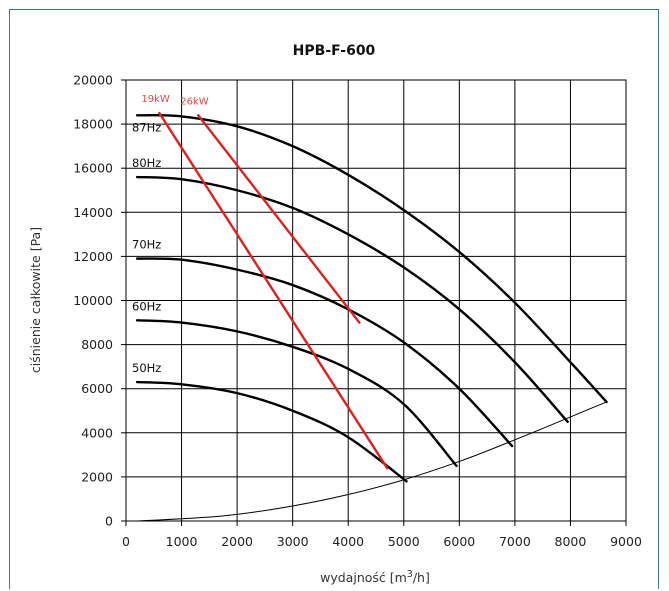  What do you see at coordinates (97, 388) in the screenshot?
I see `y-tick-label: 6000` at bounding box center [97, 388].